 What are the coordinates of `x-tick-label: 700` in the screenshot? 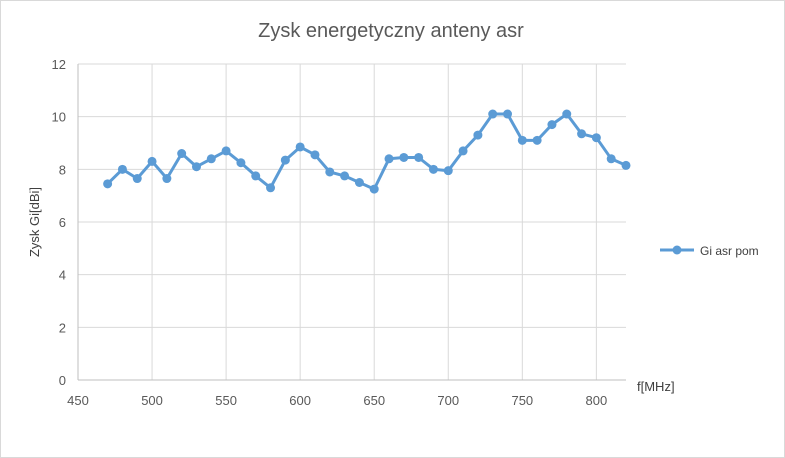 It's located at (448, 400).